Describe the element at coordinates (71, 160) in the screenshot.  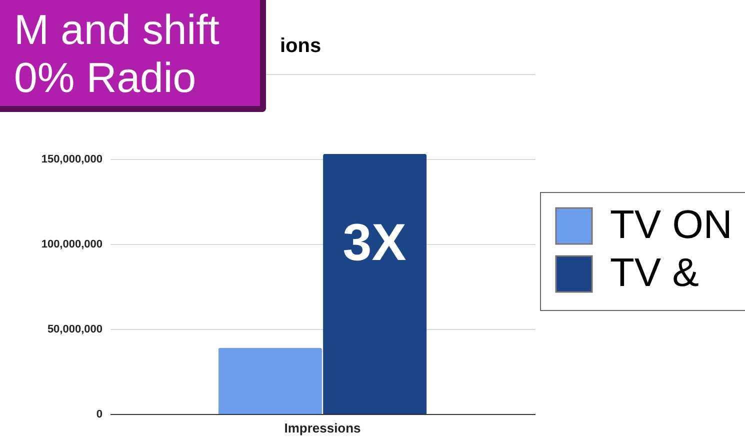
I see `y-tick-label: 150,000,000` at that location.